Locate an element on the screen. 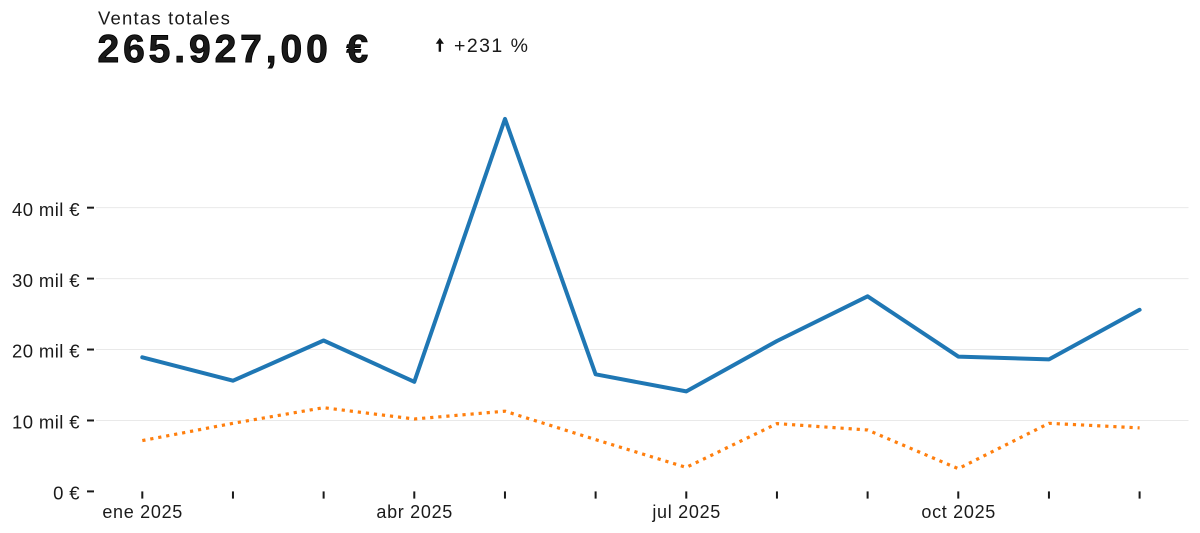 The width and height of the screenshot is (1200, 533). svg-text: jul 2025 is located at coordinates (686, 512).